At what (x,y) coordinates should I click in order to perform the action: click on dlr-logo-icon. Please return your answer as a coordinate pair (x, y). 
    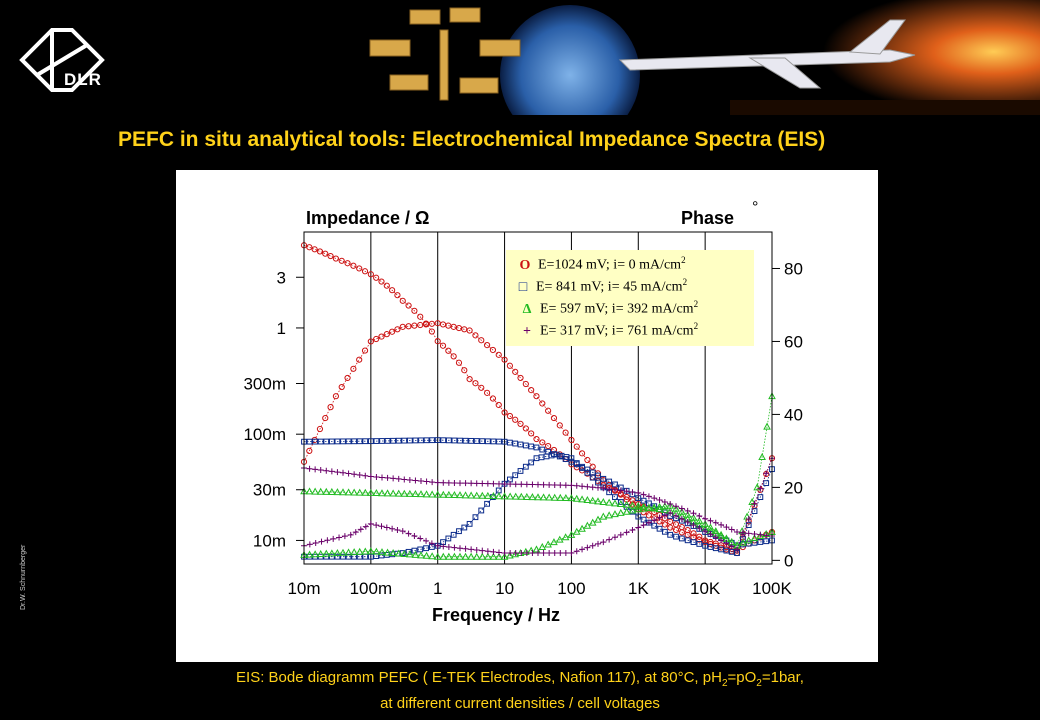
    Looking at the image, I should click on (62, 60).